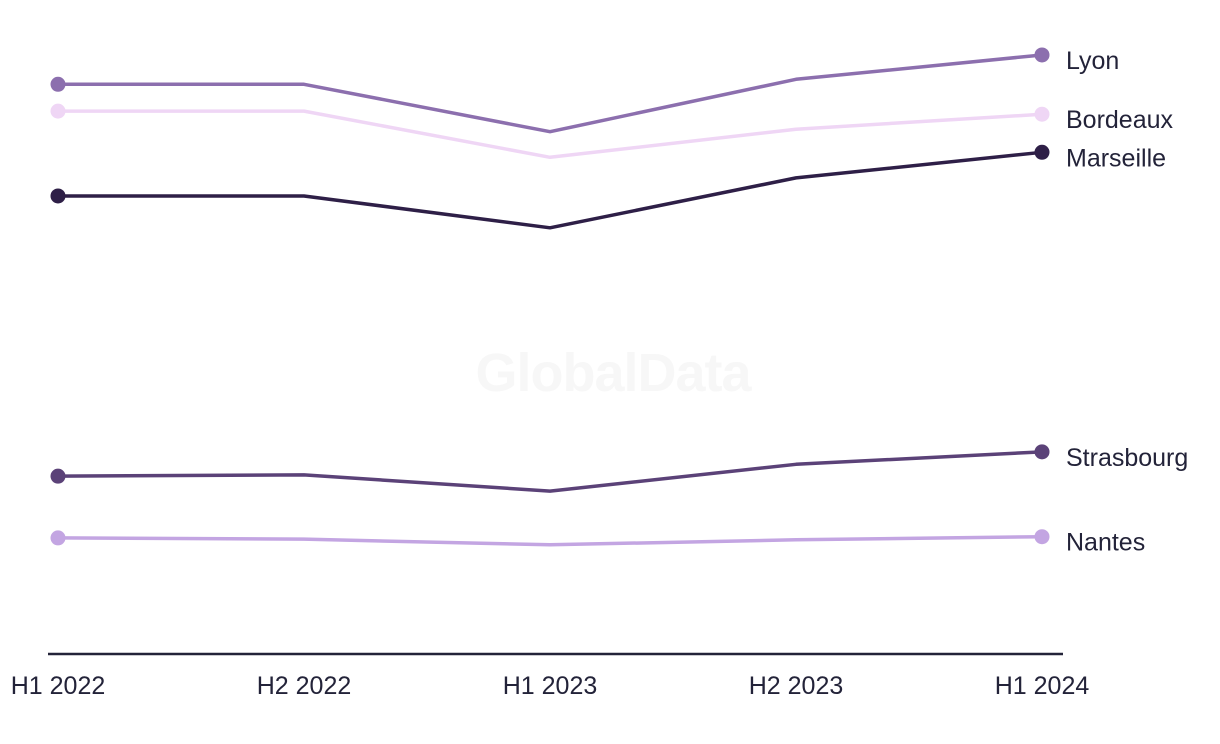 Image resolution: width=1220 pixels, height=744 pixels. Describe the element at coordinates (550, 686) in the screenshot. I see `x-axis-label-3: H1 2023` at that location.